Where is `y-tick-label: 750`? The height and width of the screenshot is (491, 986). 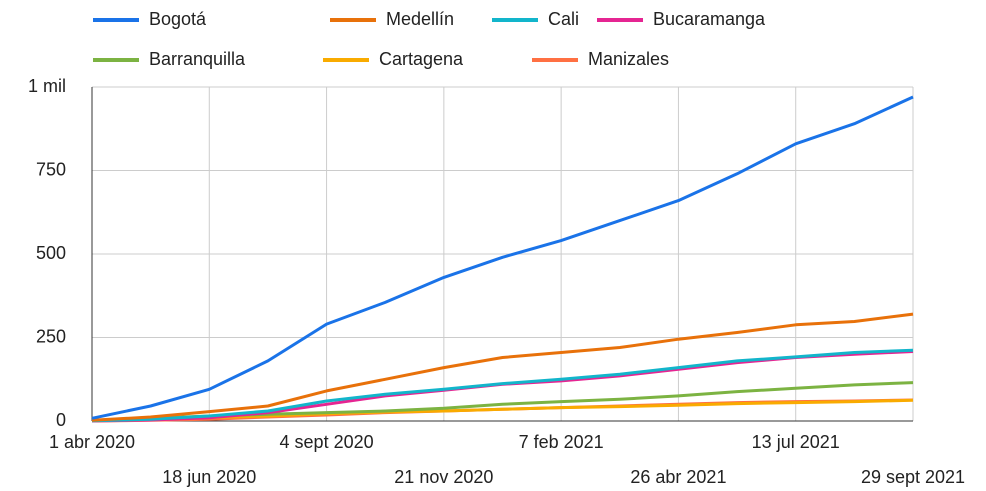 y-tick-label: 750 is located at coordinates (51, 169).